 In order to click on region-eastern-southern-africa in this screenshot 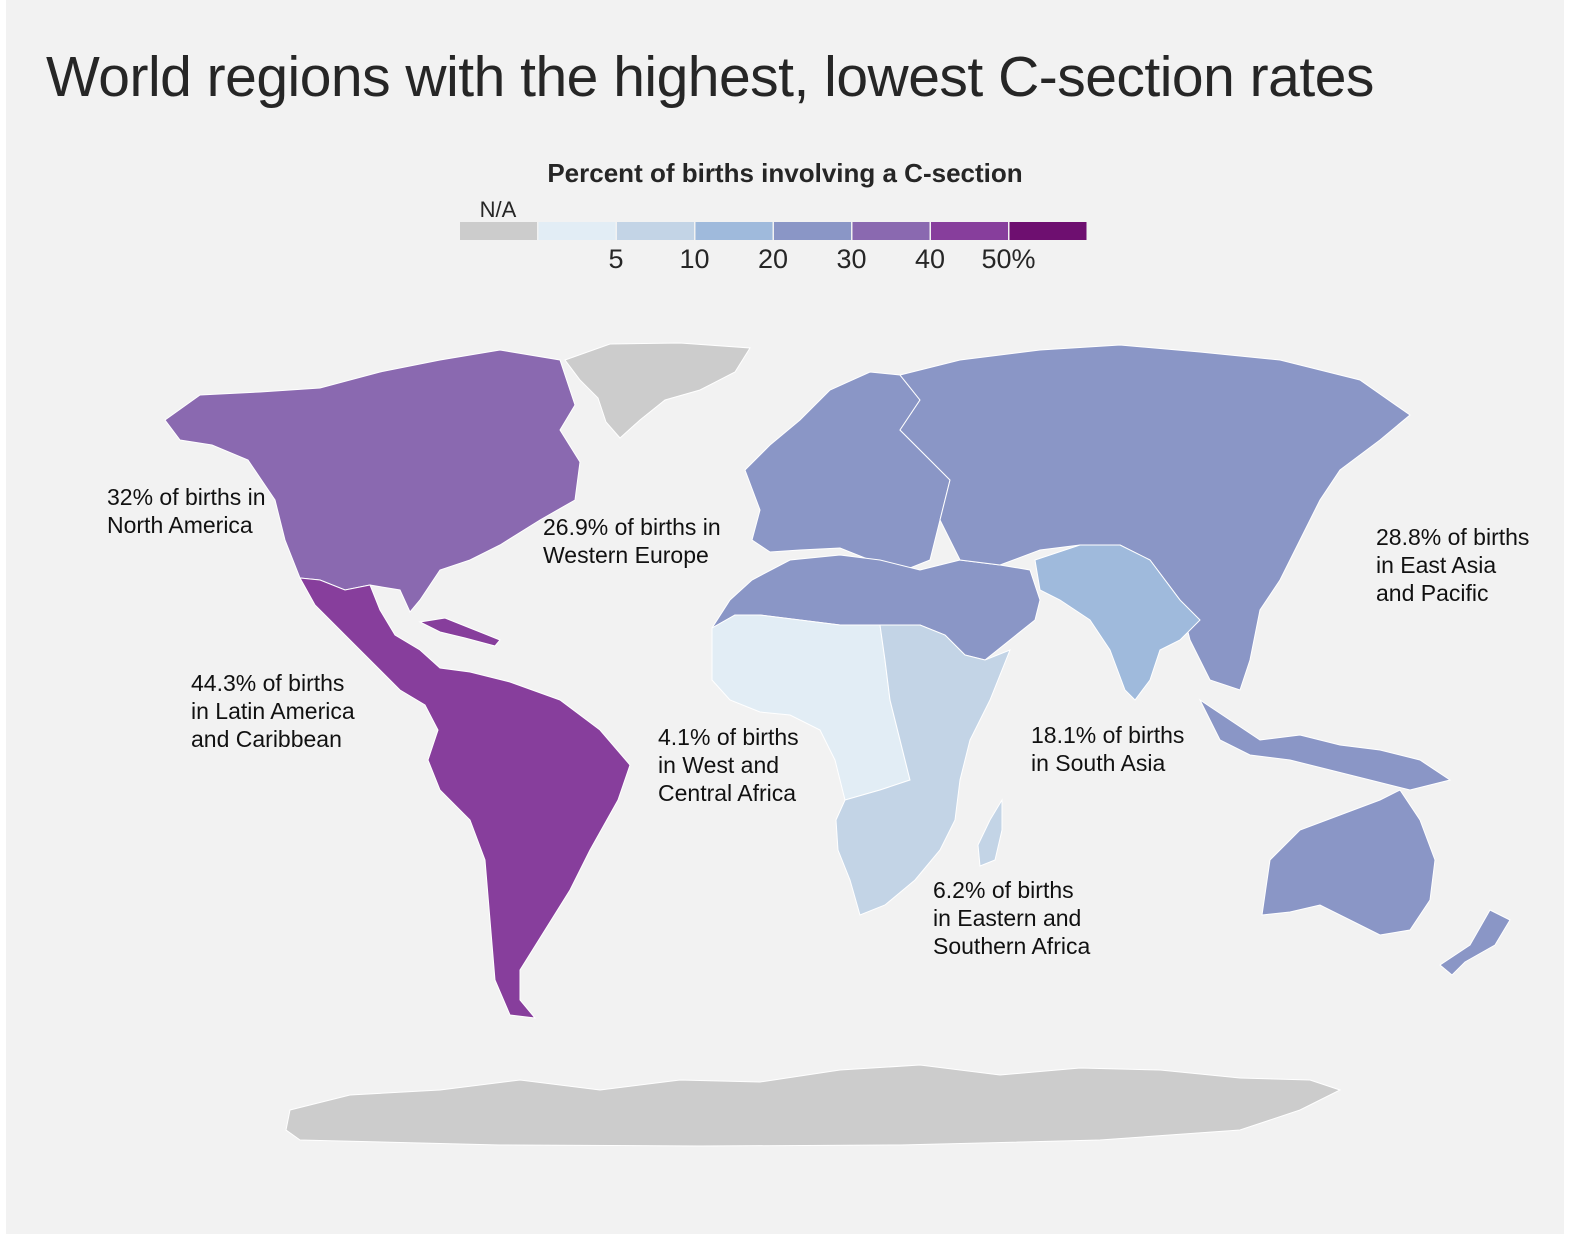, I will do `click(923, 770)`.